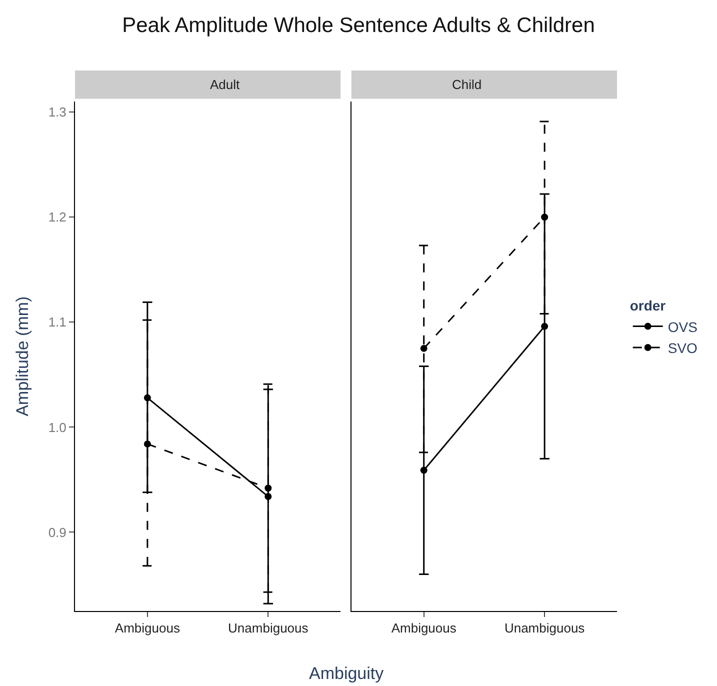  Describe the element at coordinates (358, 25) in the screenshot. I see `chart-title: Peak Amplitude Whole Sentence Adults & Children` at that location.